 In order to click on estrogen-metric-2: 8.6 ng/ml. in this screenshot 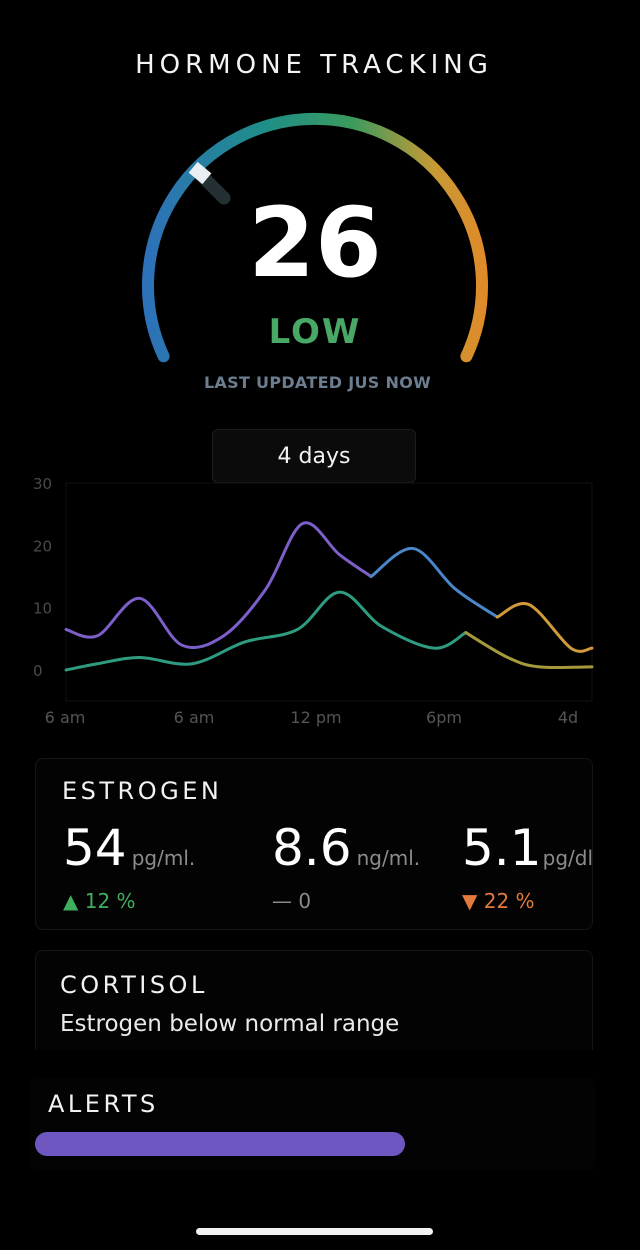, I will do `click(346, 848)`.